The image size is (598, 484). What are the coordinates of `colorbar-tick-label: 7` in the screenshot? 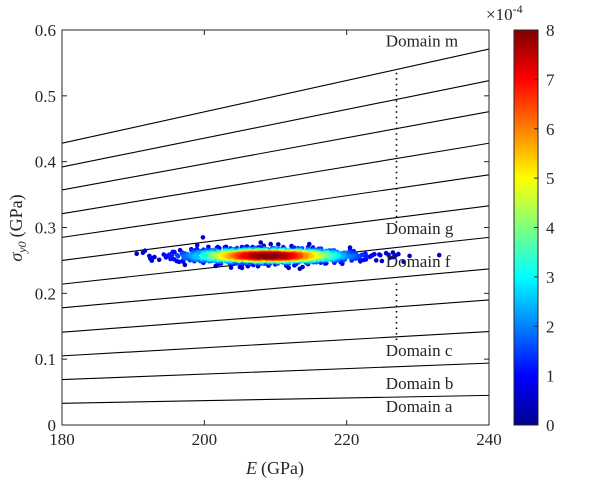 It's located at (550, 79).